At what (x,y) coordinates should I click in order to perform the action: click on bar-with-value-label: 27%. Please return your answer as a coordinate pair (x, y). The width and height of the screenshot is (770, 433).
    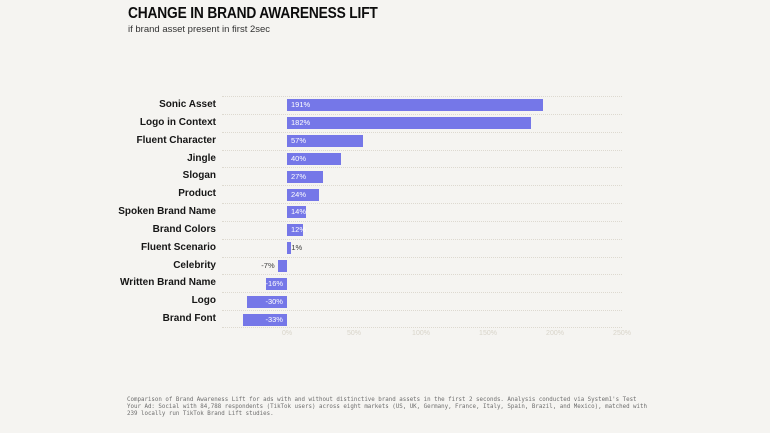
    Looking at the image, I should click on (305, 176).